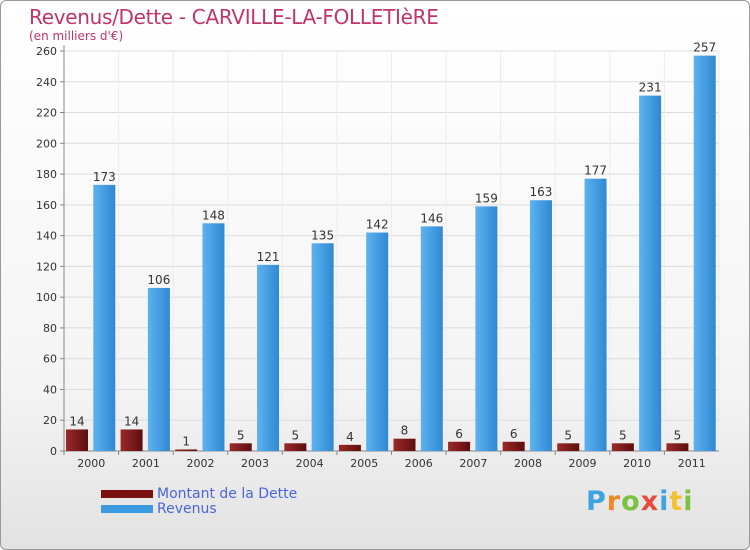  I want to click on data-label-revenus: 106, so click(158, 280).